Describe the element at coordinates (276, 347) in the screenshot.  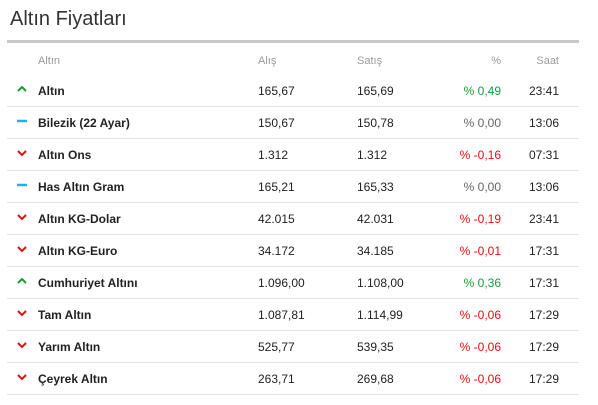
I see `row-buy-price: 525,77` at that location.